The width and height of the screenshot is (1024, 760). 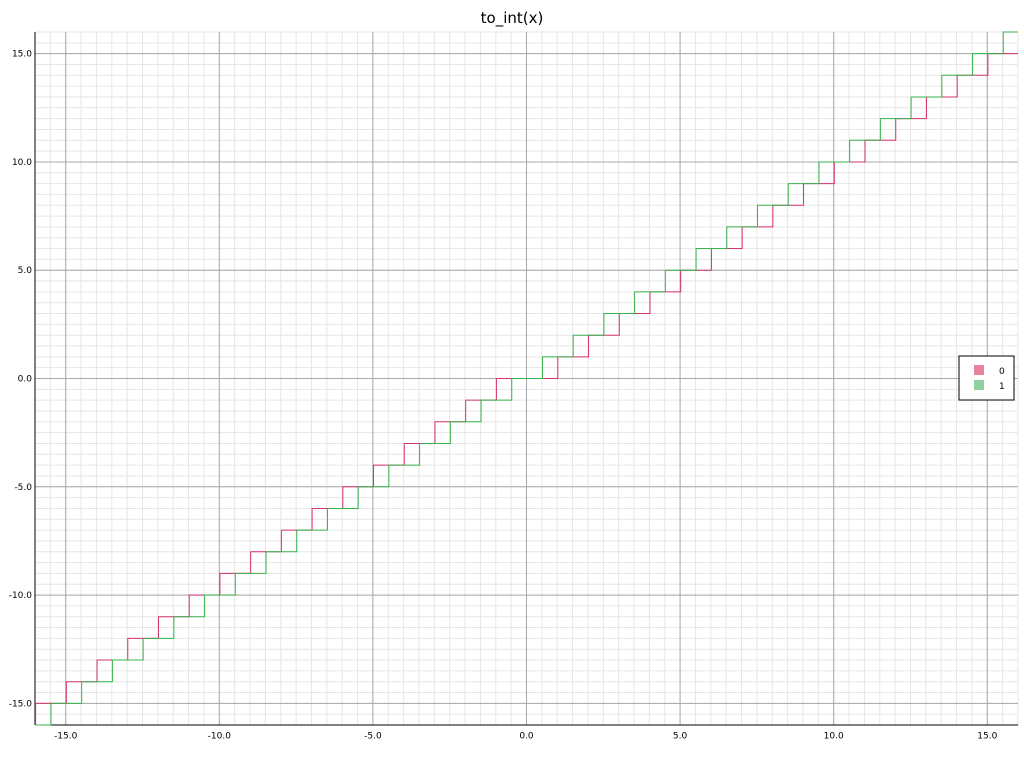 What do you see at coordinates (834, 737) in the screenshot?
I see `x-tick-label: 10.0` at bounding box center [834, 737].